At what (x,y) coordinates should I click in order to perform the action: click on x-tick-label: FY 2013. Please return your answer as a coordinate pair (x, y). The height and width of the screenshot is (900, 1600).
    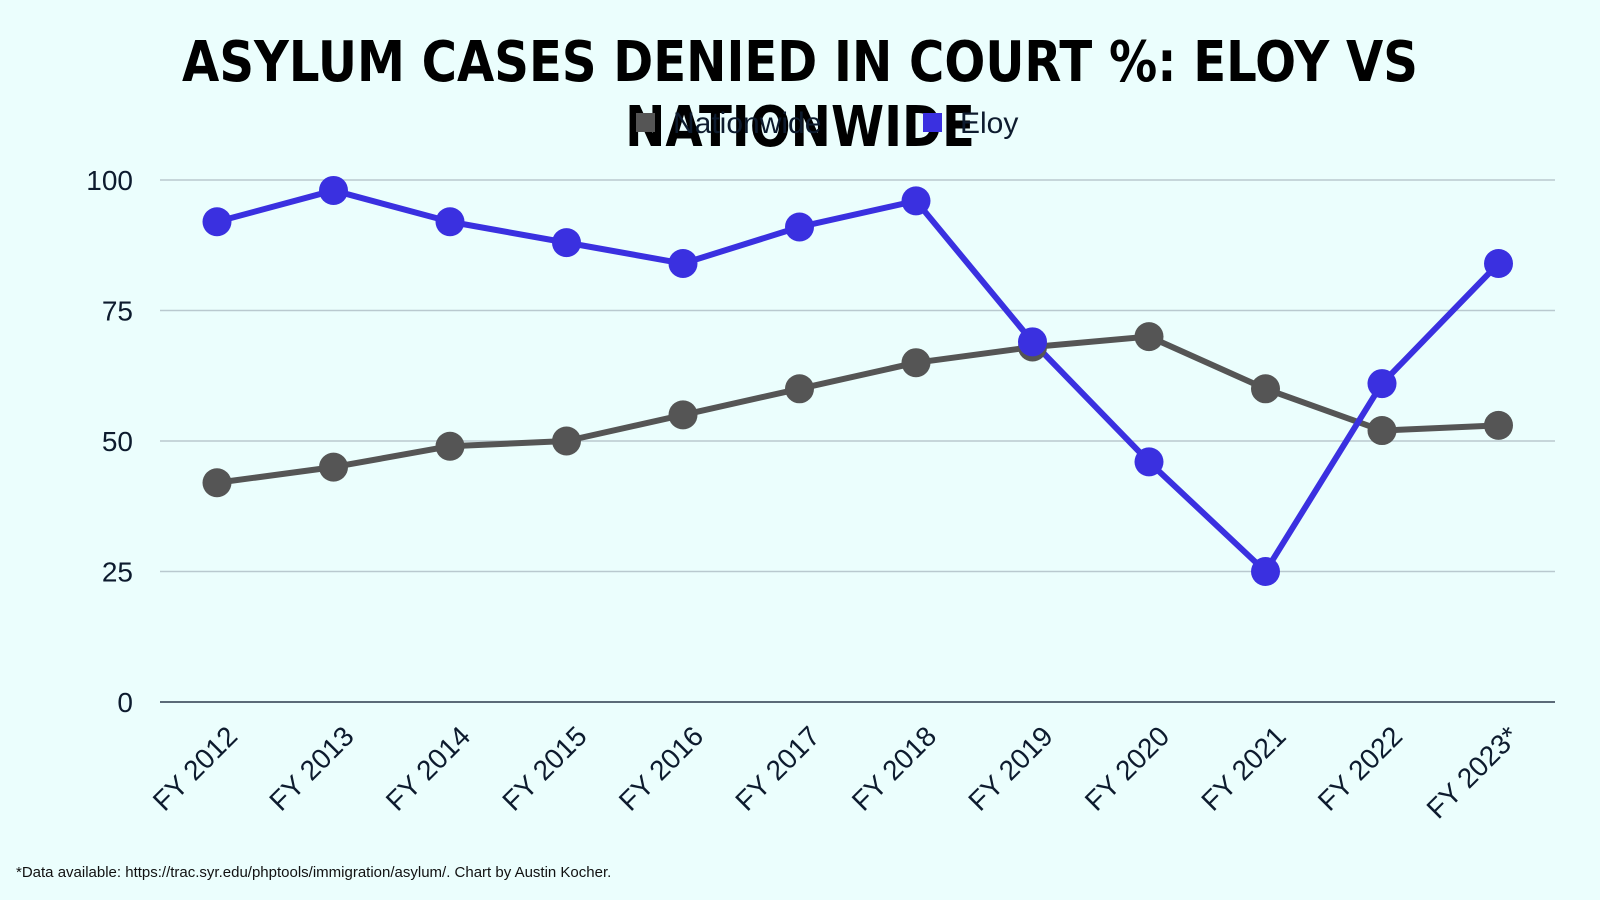
    Looking at the image, I should click on (311, 768).